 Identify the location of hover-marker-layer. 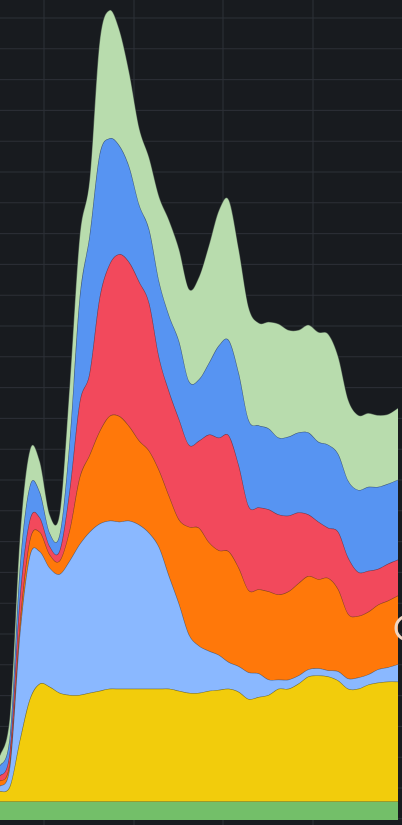
(398, 628).